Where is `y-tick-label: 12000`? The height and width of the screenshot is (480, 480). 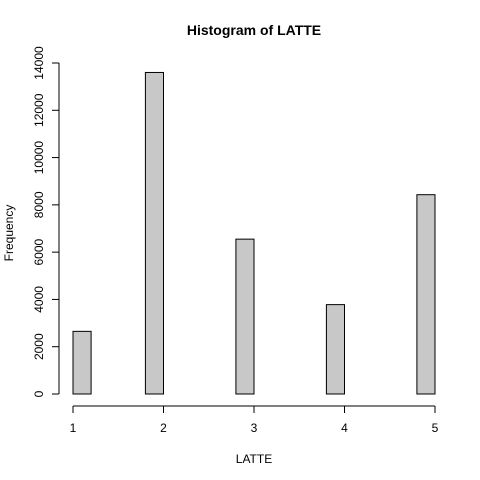
y-tick-label: 12000 is located at coordinates (39, 110).